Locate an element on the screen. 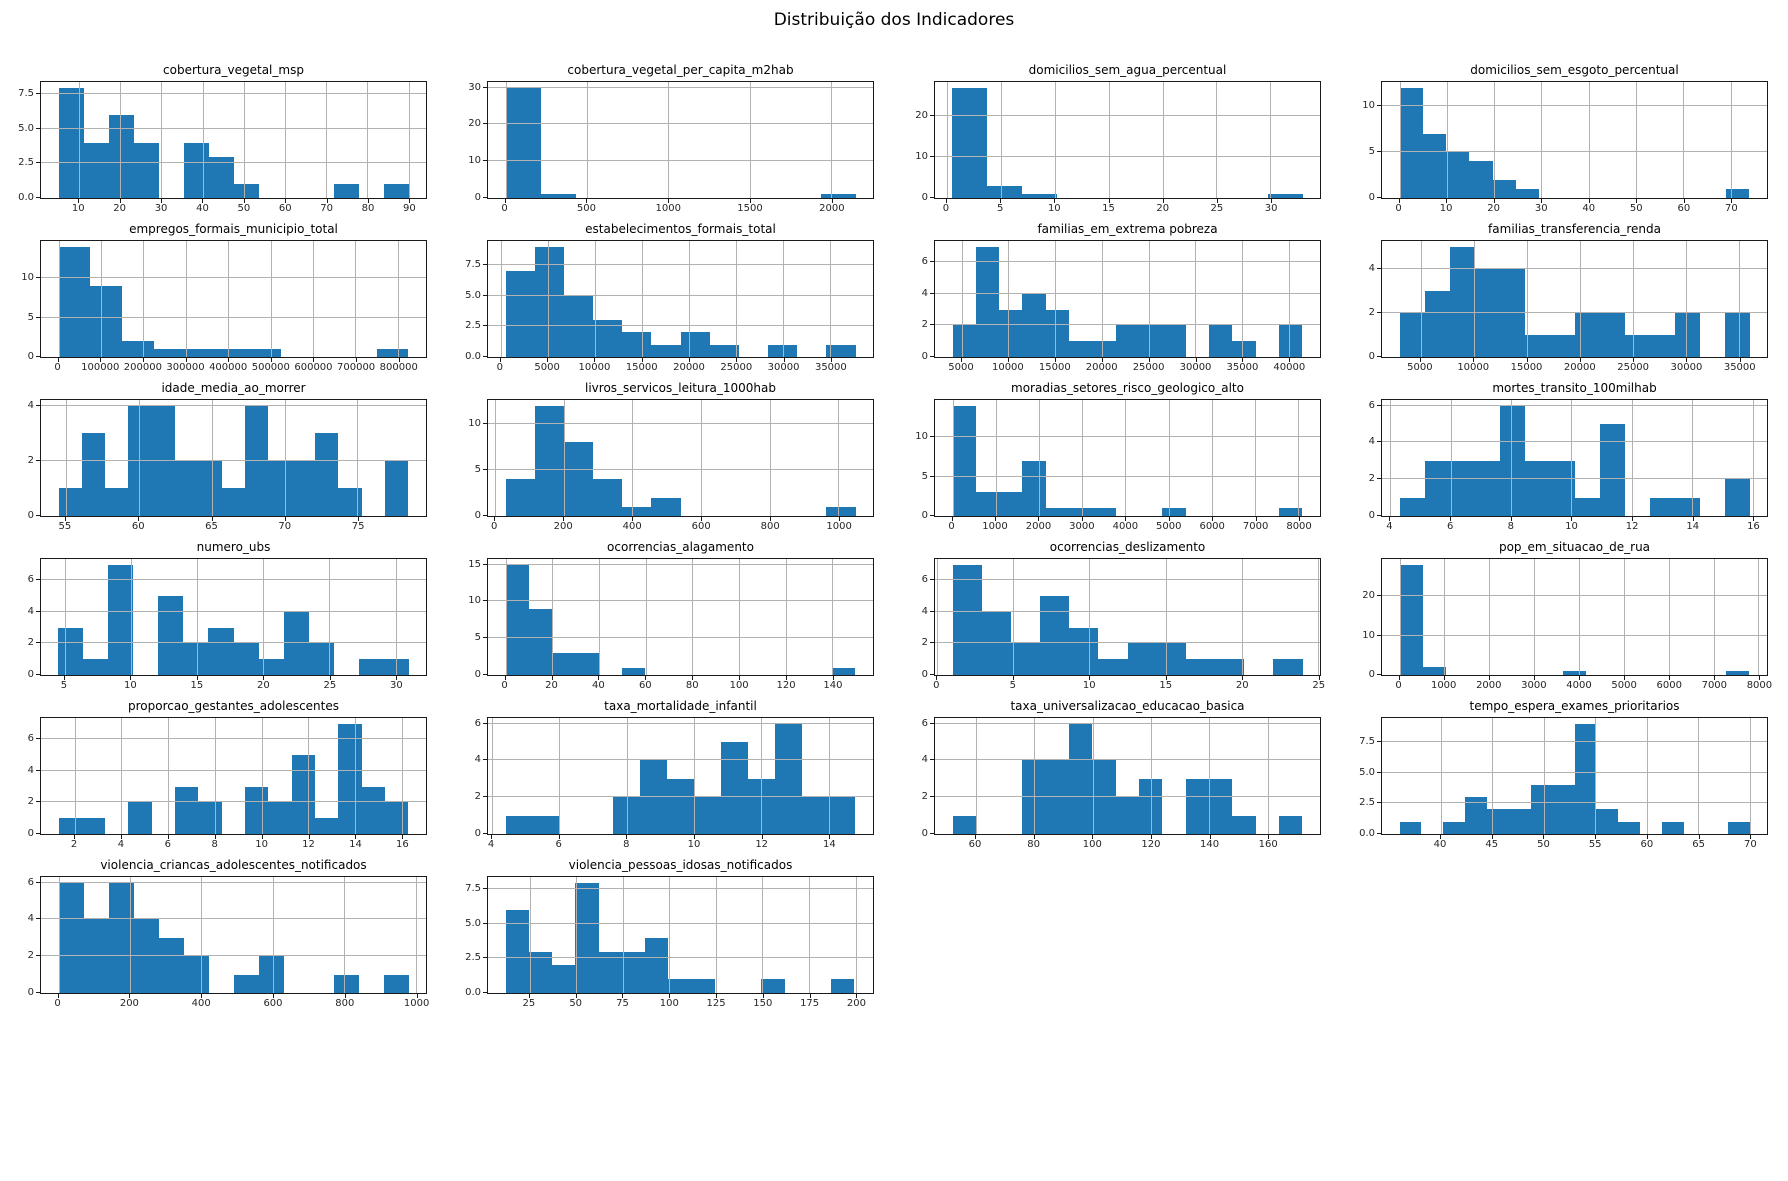  y-tick-label: 15 is located at coordinates (474, 564).